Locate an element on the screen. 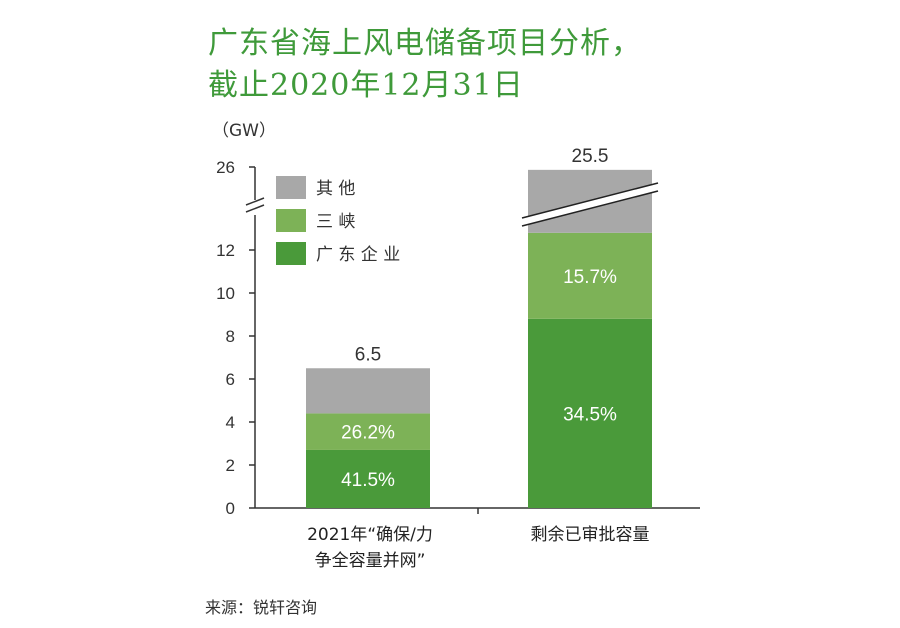 Image resolution: width=900 pixels, height=628 pixels. total-label: 25.5 is located at coordinates (590, 156).